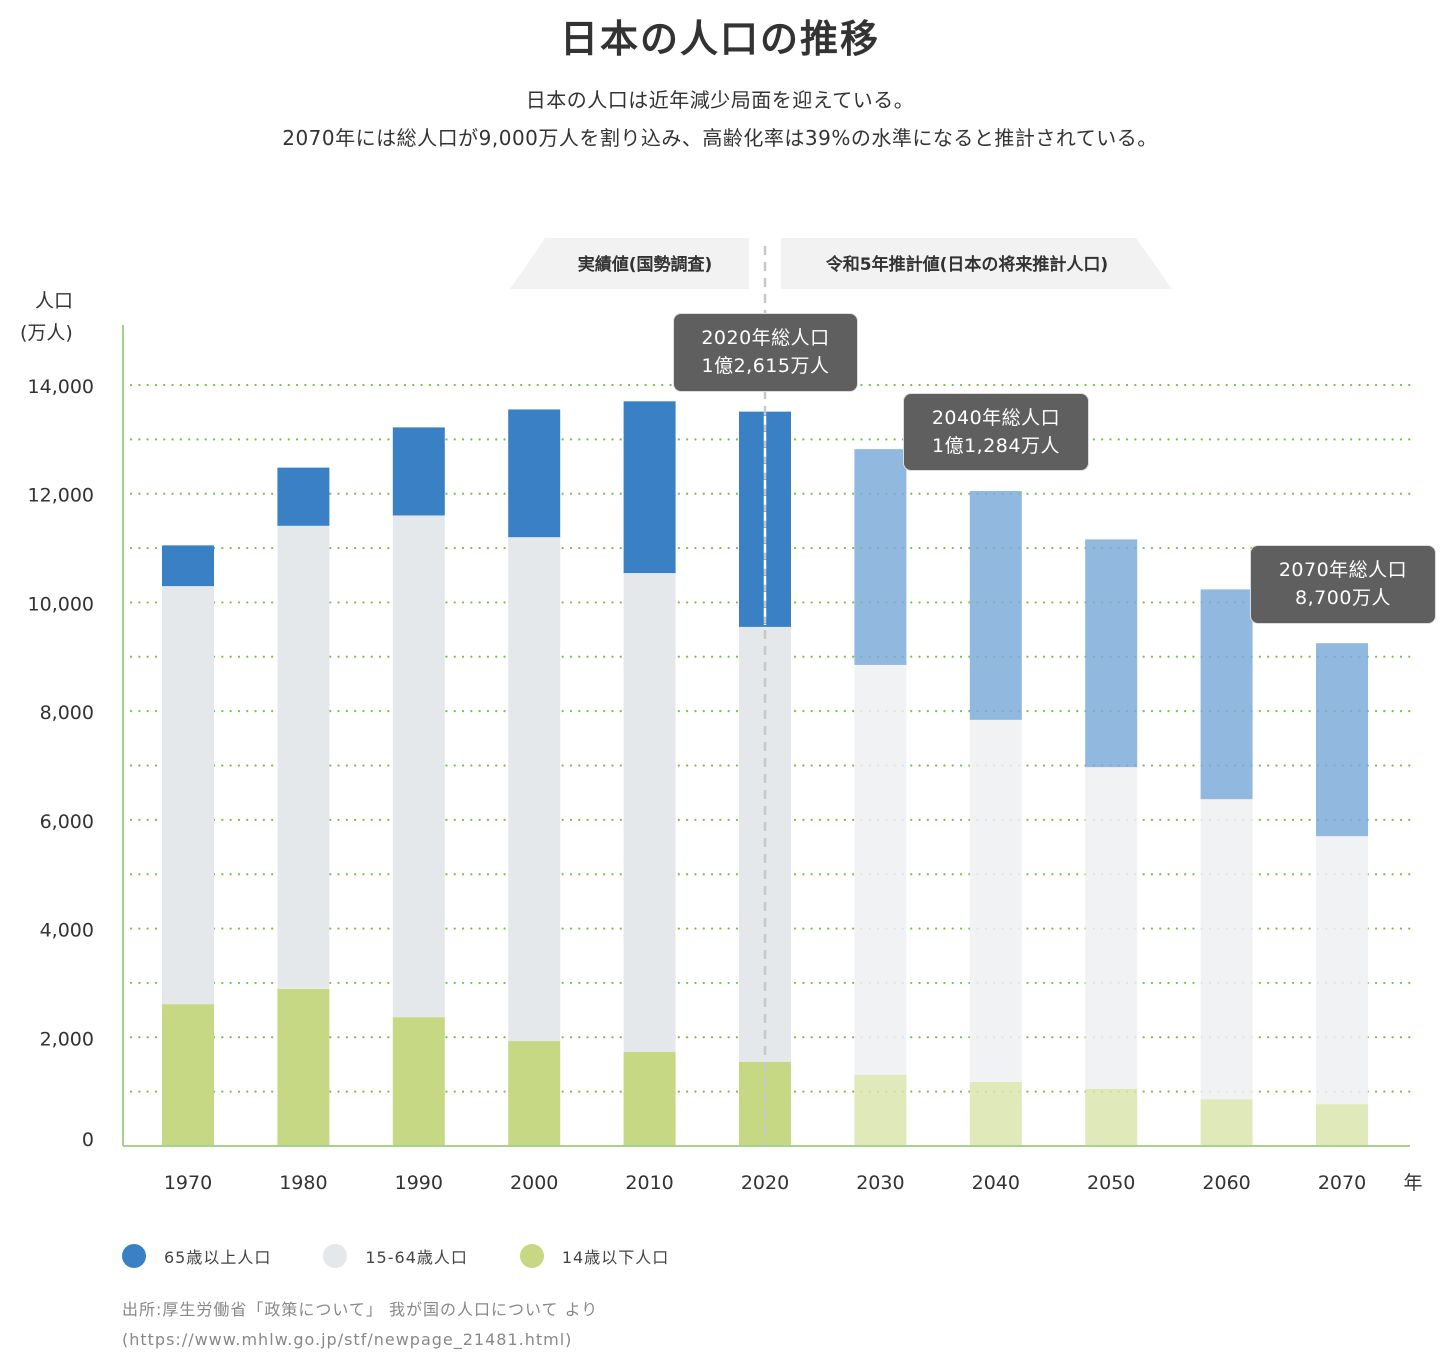 The width and height of the screenshot is (1440, 1358). I want to click on y-tick-labels: 0 2,000 4,000 6,000 8,000 10,000 12,000 14,000, so click(61, 763).